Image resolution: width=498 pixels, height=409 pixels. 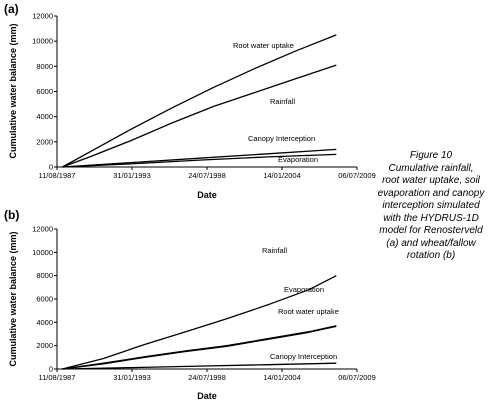 What do you see at coordinates (431, 193) in the screenshot?
I see `caption-line-3: evaporation and canopy` at bounding box center [431, 193].